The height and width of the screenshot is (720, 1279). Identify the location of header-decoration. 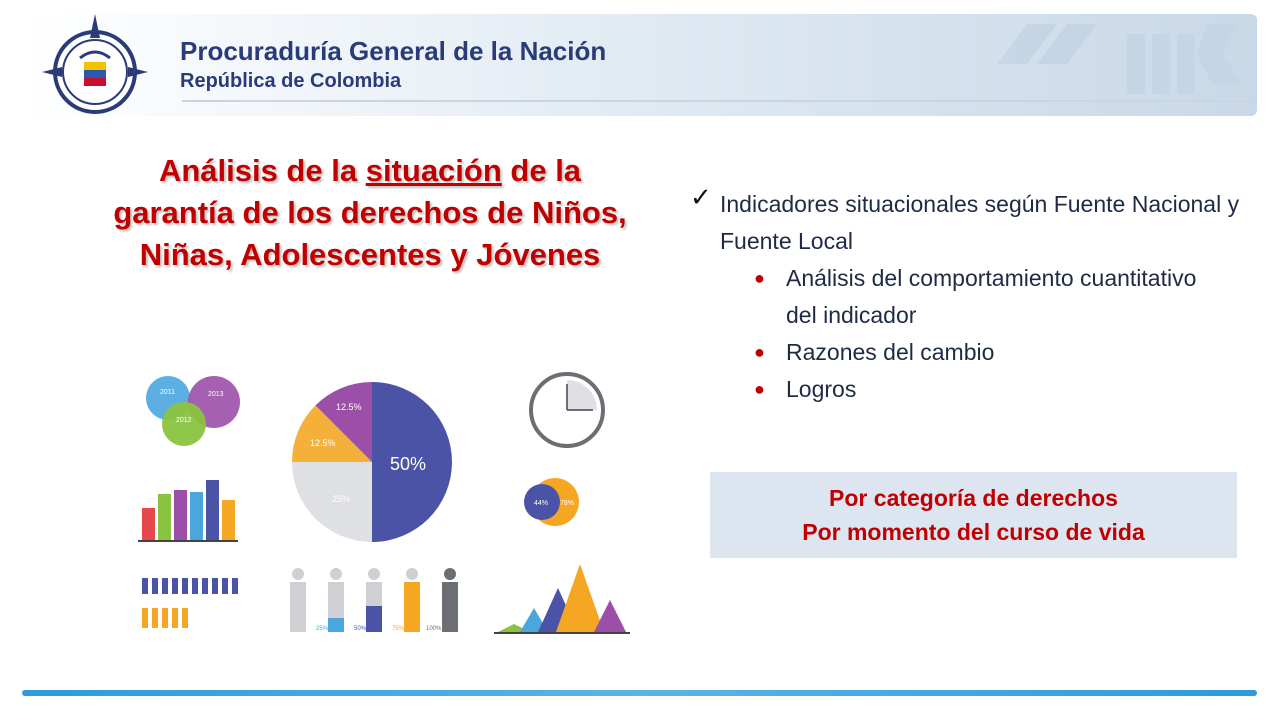
(1119, 59).